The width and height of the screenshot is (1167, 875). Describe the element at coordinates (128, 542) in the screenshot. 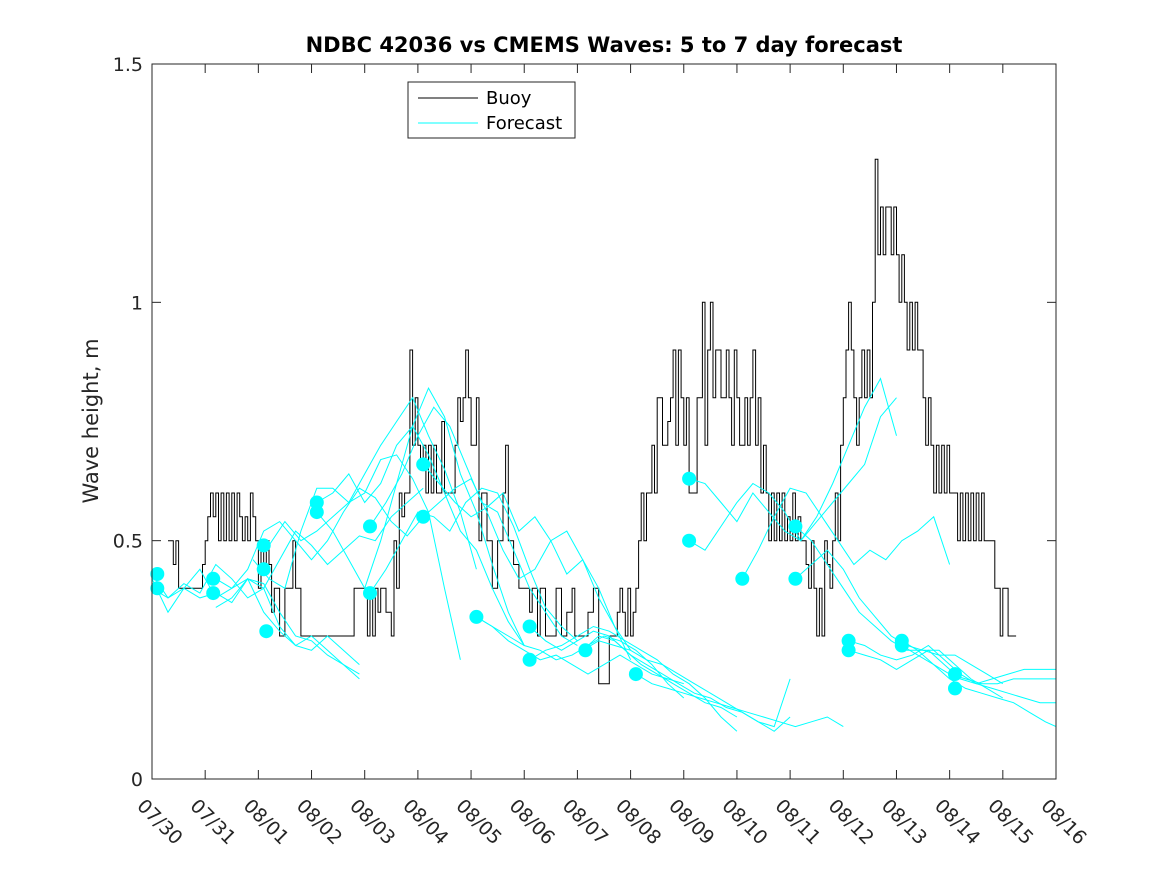

I see `y-tick-label: 0.5` at that location.